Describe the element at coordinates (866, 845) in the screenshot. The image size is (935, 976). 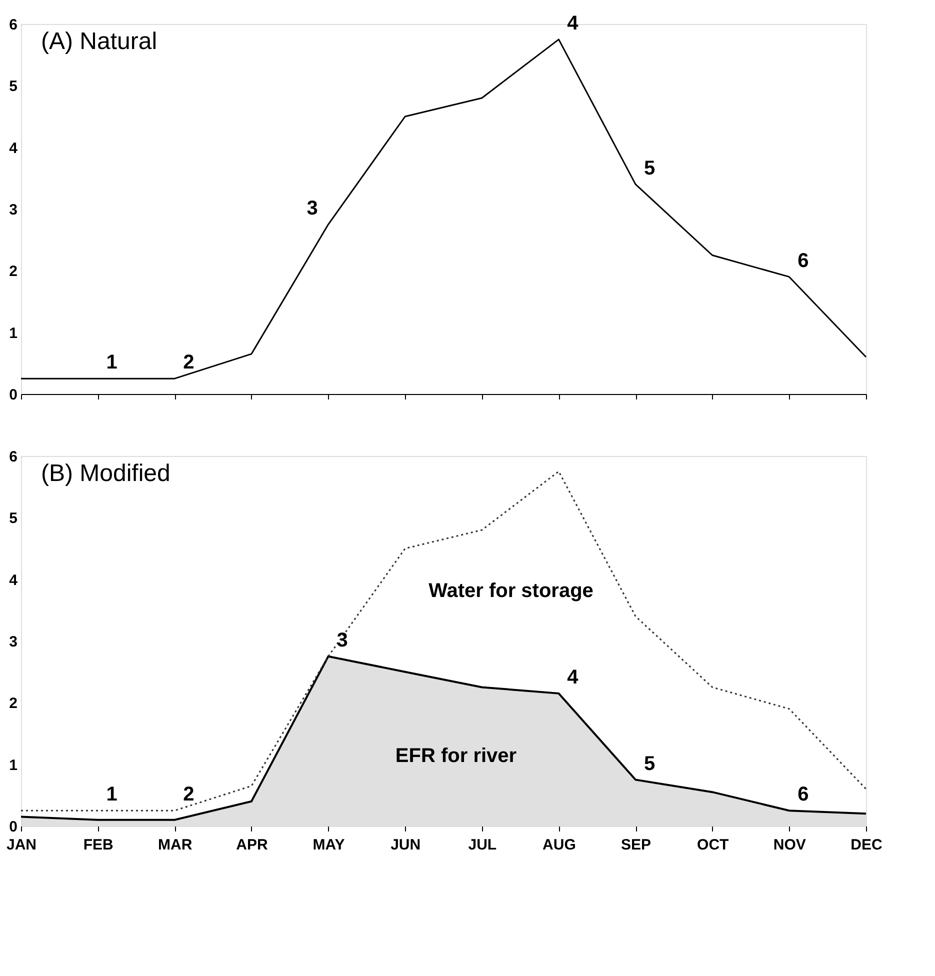
I see `x-tick-label: DEC` at that location.